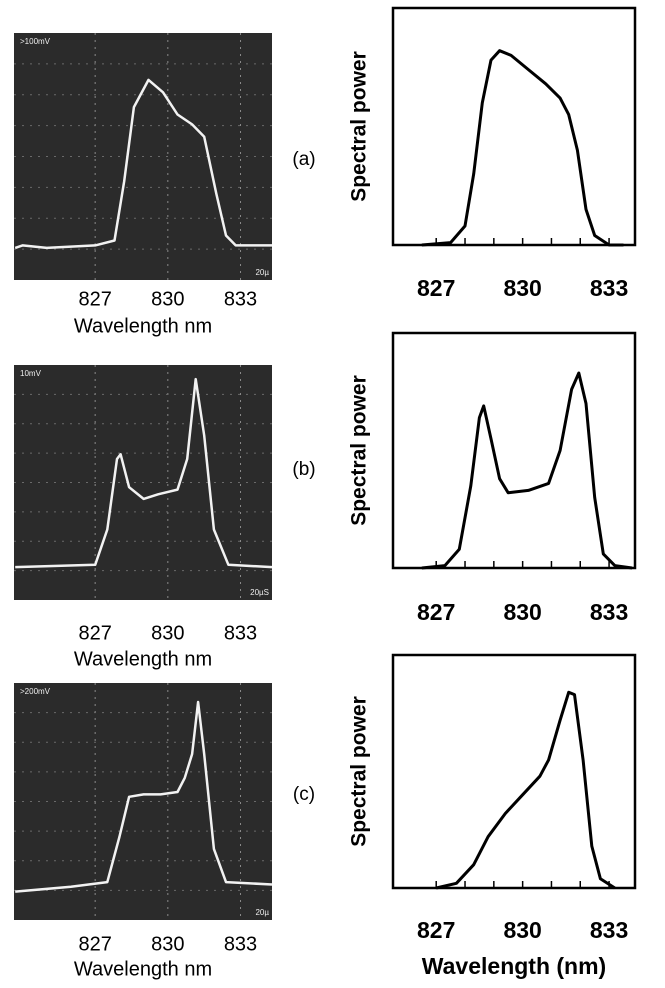 The image size is (665, 988). Describe the element at coordinates (304, 794) in the screenshot. I see `panel-label: (c)` at that location.